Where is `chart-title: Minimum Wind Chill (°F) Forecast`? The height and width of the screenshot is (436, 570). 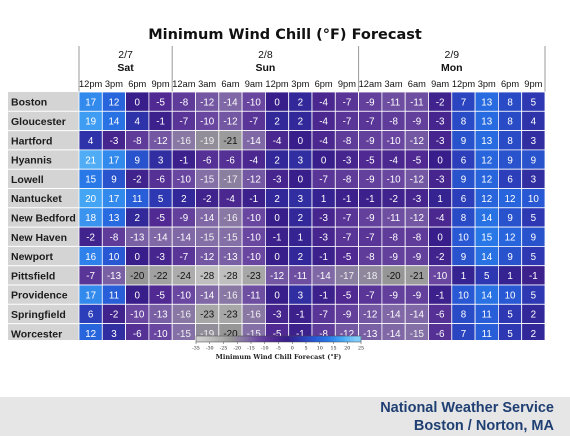
chart-title: Minimum Wind Chill (°F) Forecast is located at coordinates (285, 35).